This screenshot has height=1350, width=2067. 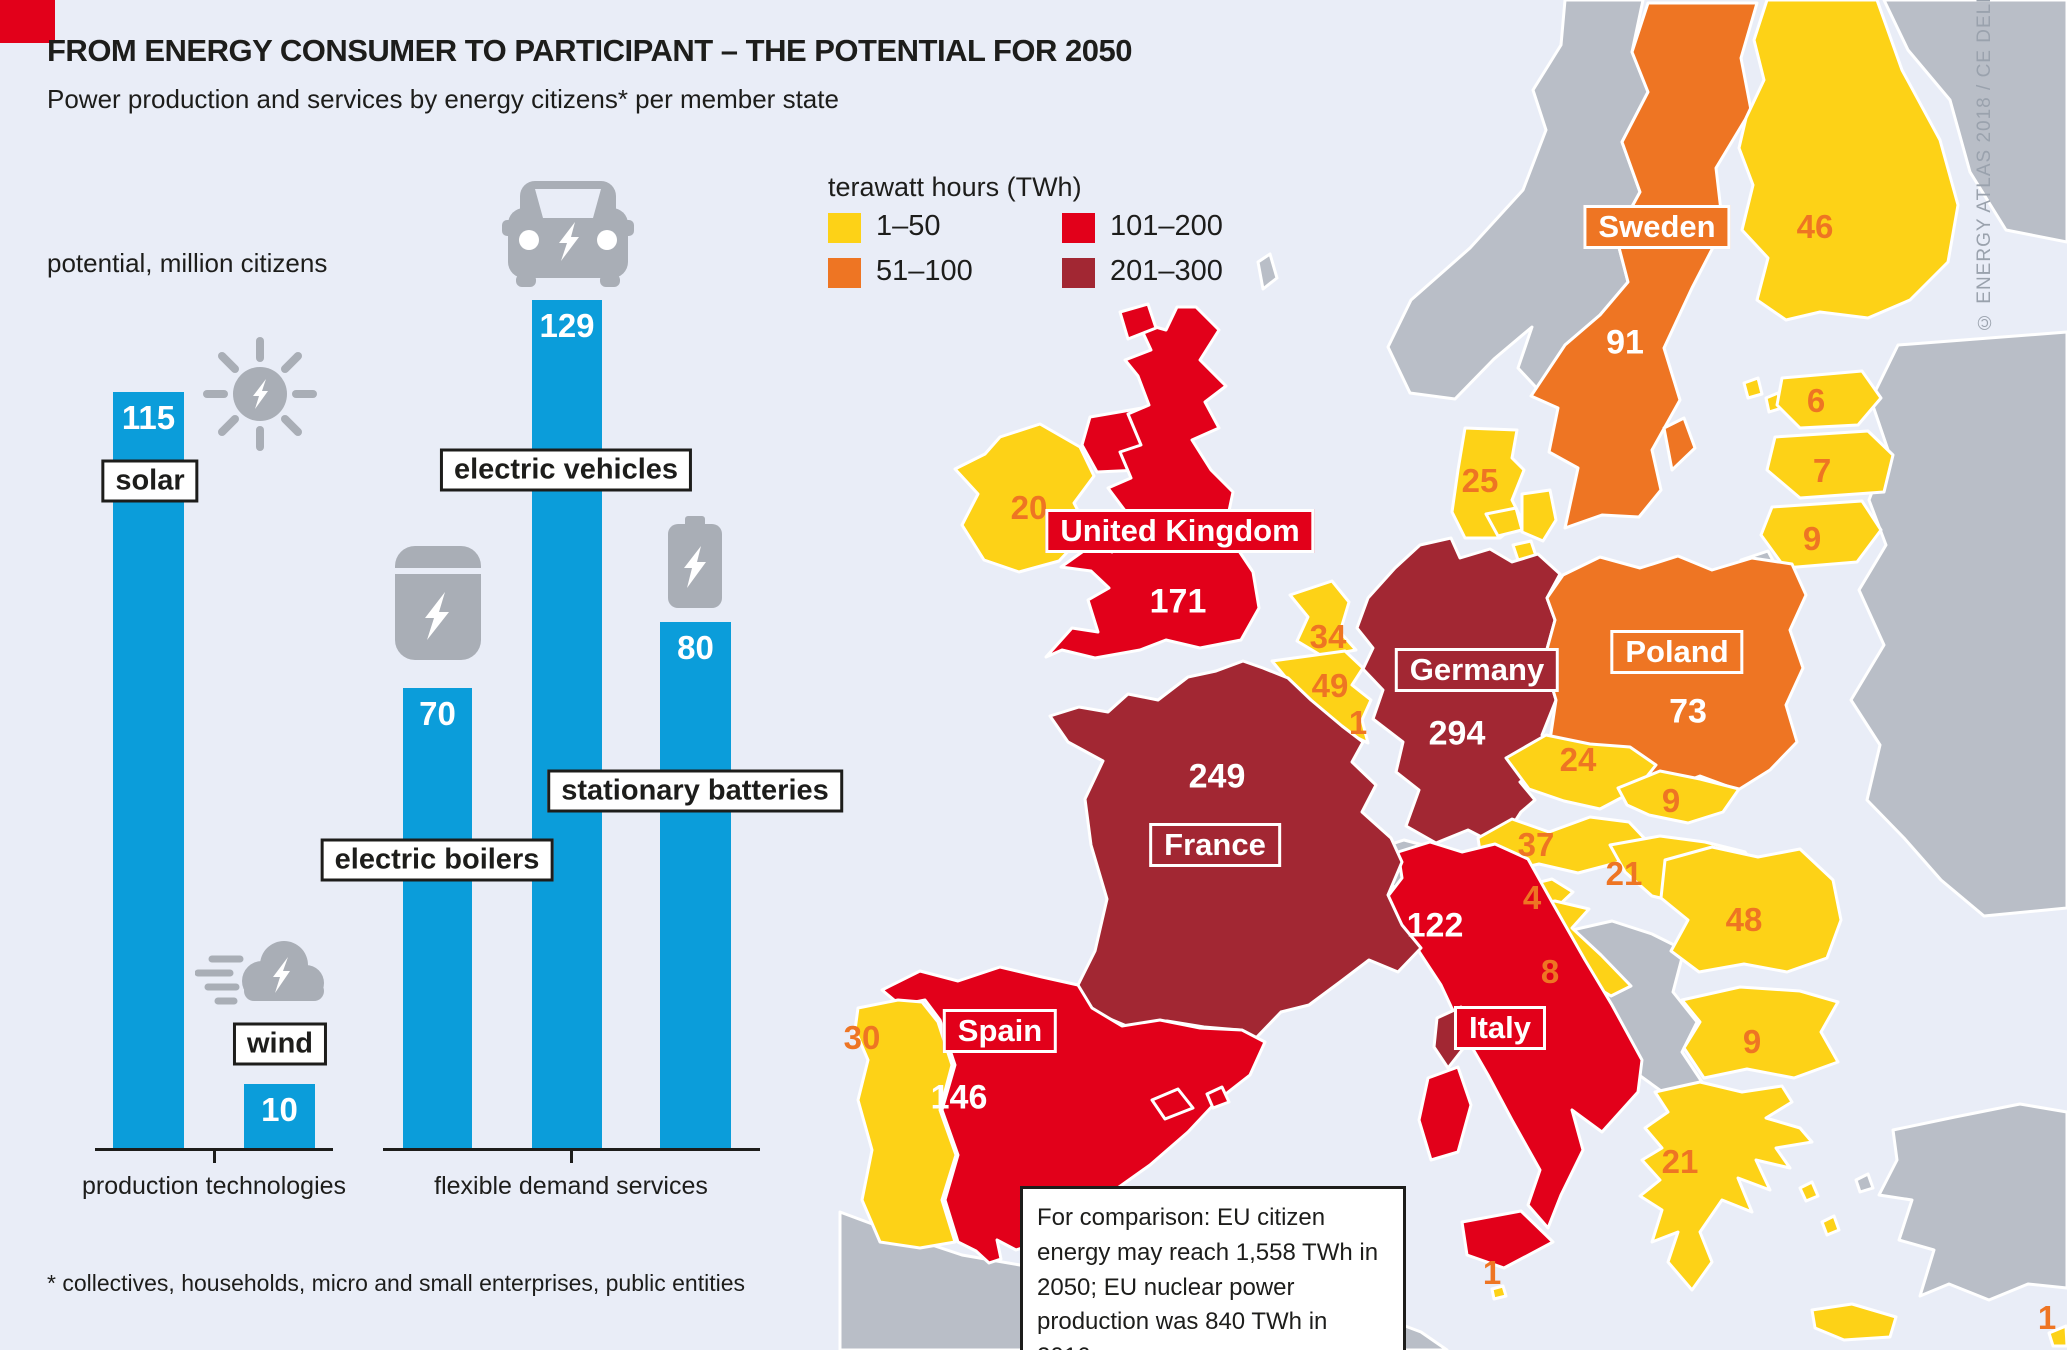 What do you see at coordinates (1166, 226) in the screenshot?
I see `legend-label-101-200: 101–200` at bounding box center [1166, 226].